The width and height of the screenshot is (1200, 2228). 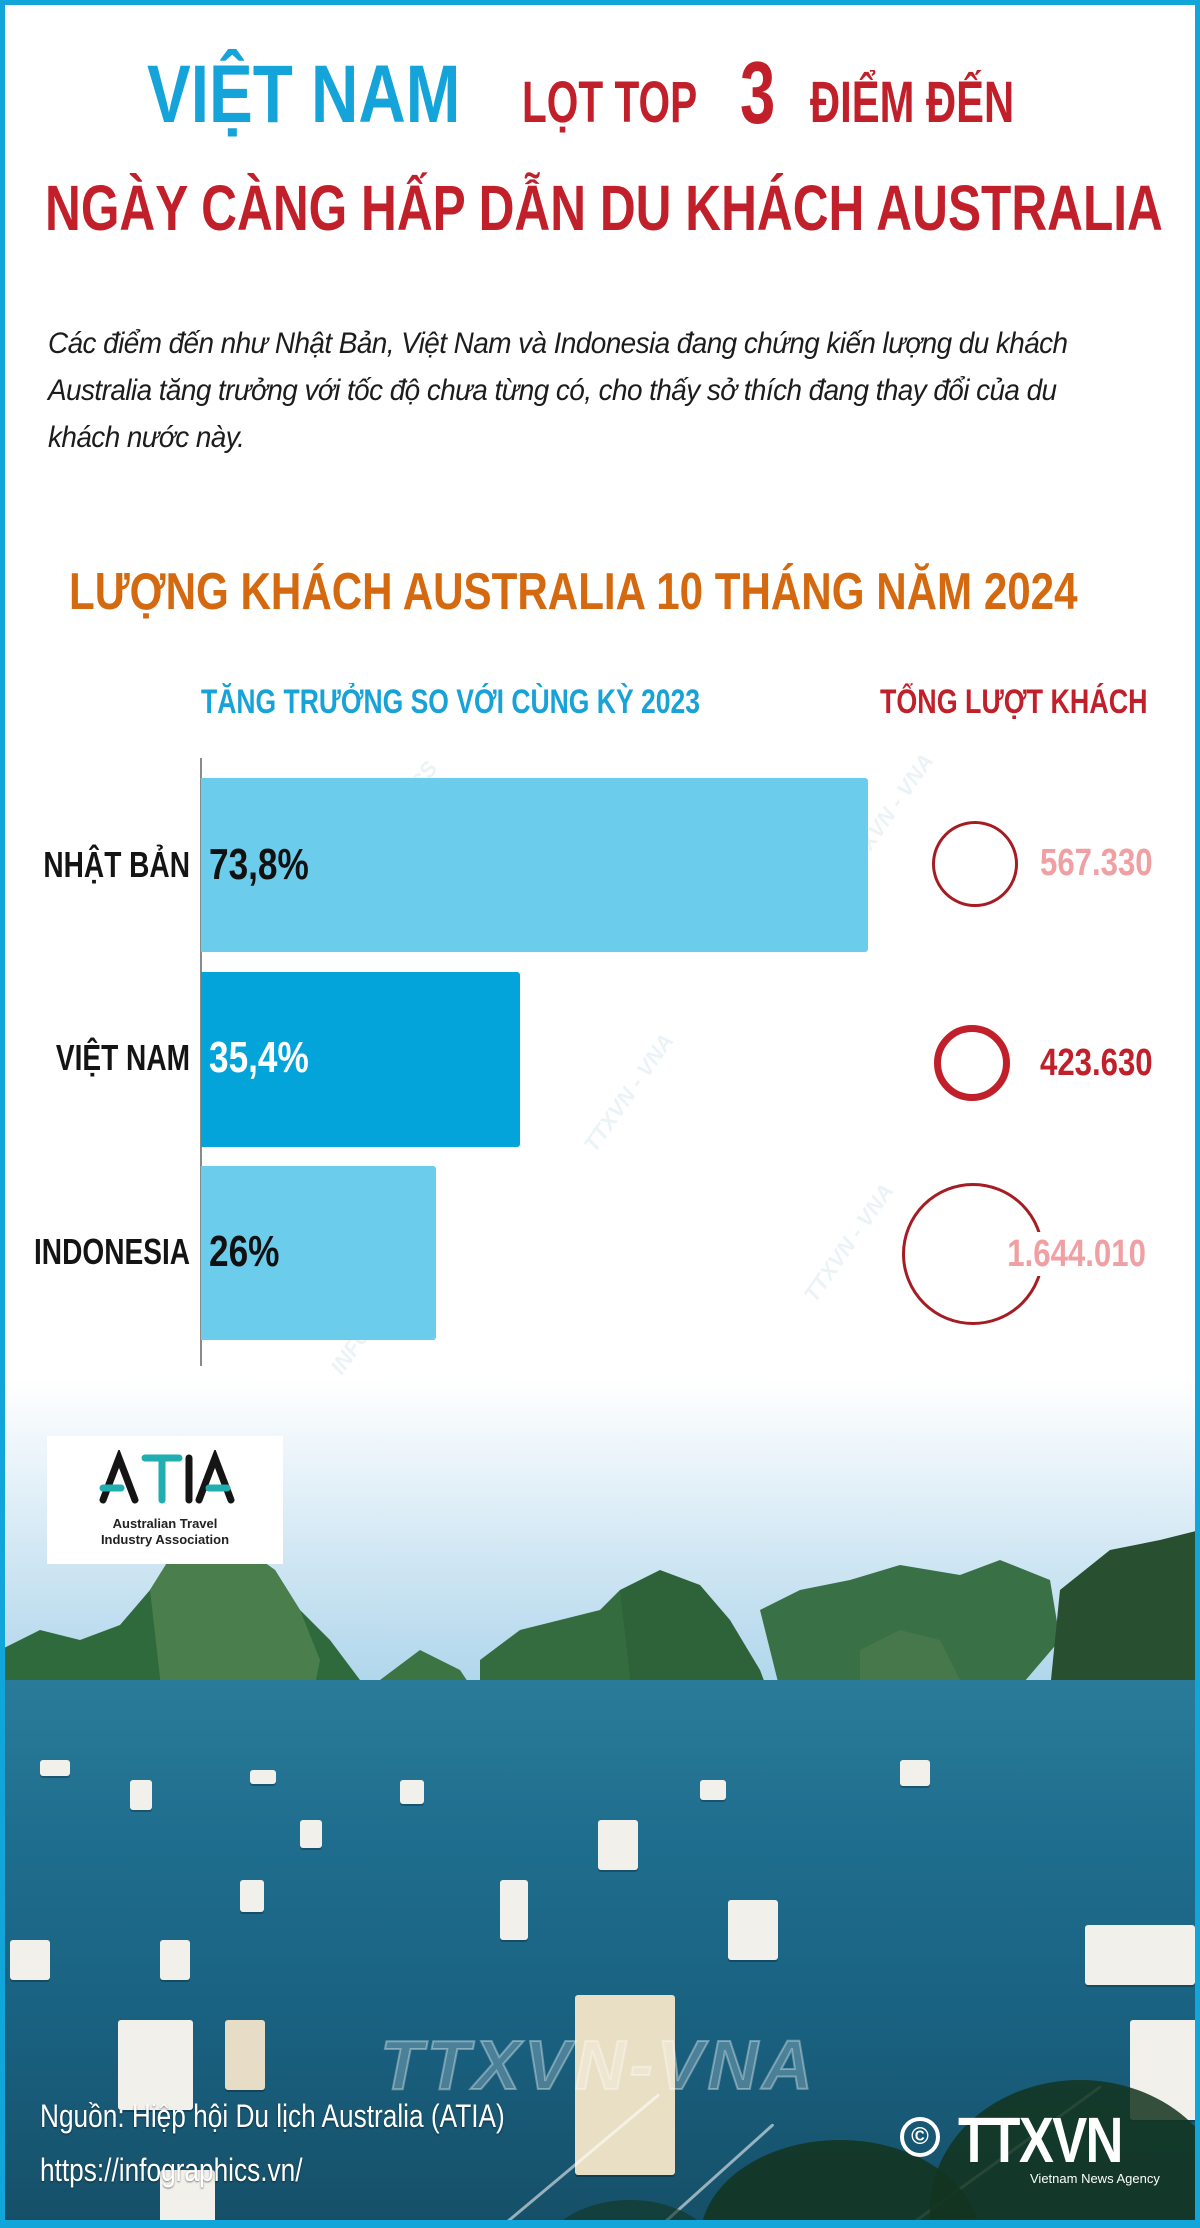 I want to click on bar-japan, so click(x=534, y=865).